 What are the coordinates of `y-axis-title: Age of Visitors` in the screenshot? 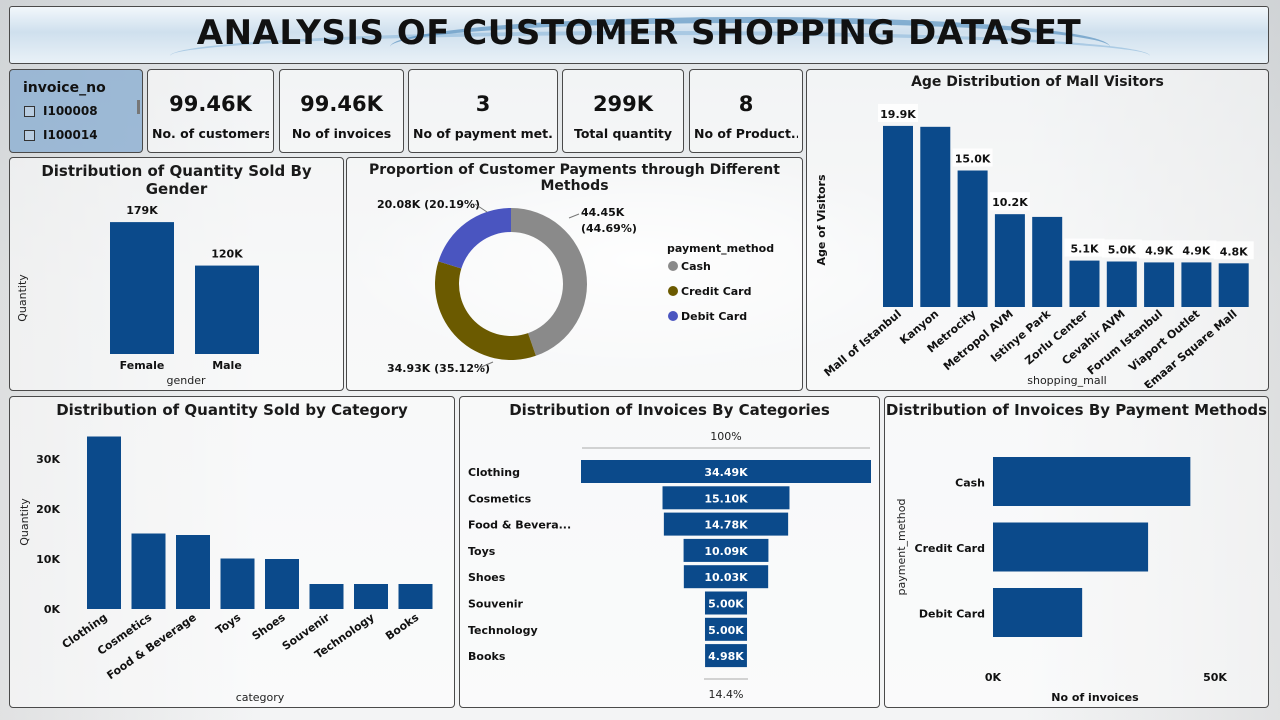 It's located at (821, 219).